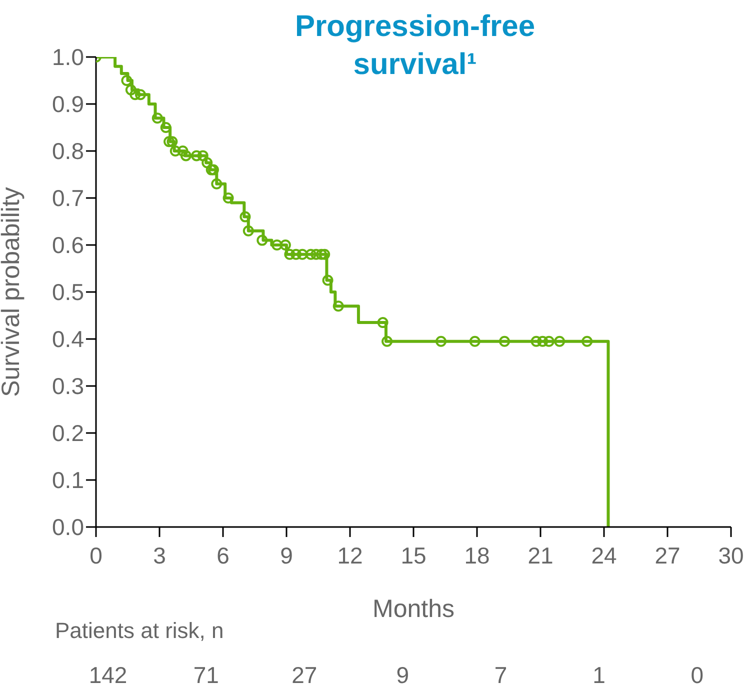 This screenshot has width=747, height=688. Describe the element at coordinates (604, 555) in the screenshot. I see `x-tick-label: 24` at that location.